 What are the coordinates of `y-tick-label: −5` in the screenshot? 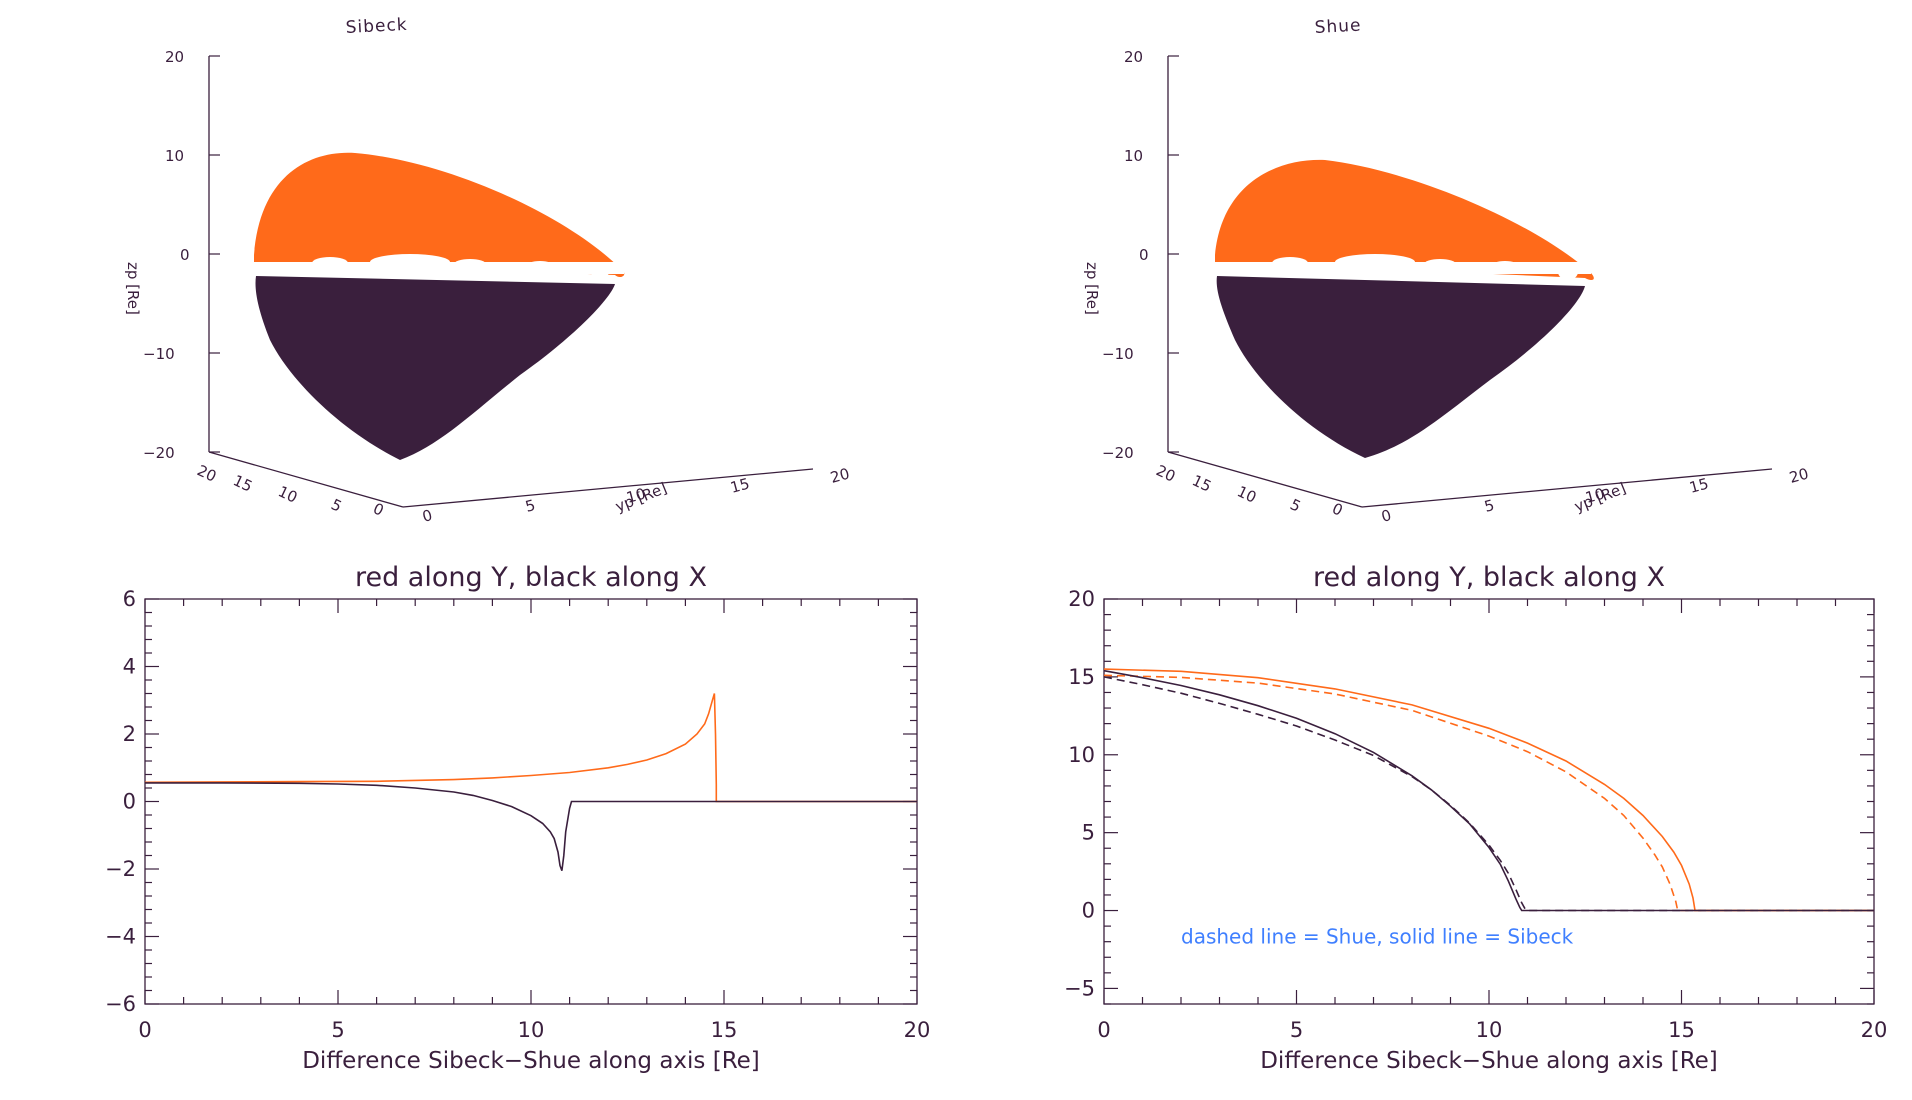 It's located at (1079, 988).